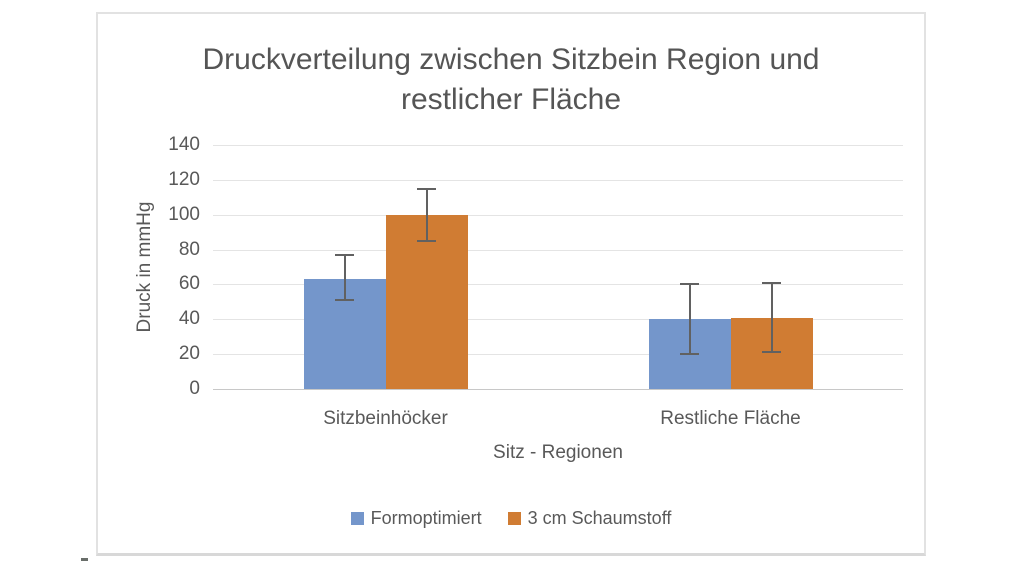 Image resolution: width=1024 pixels, height=576 pixels. Describe the element at coordinates (357, 518) in the screenshot. I see `legend-swatch-formoptimiert` at that location.